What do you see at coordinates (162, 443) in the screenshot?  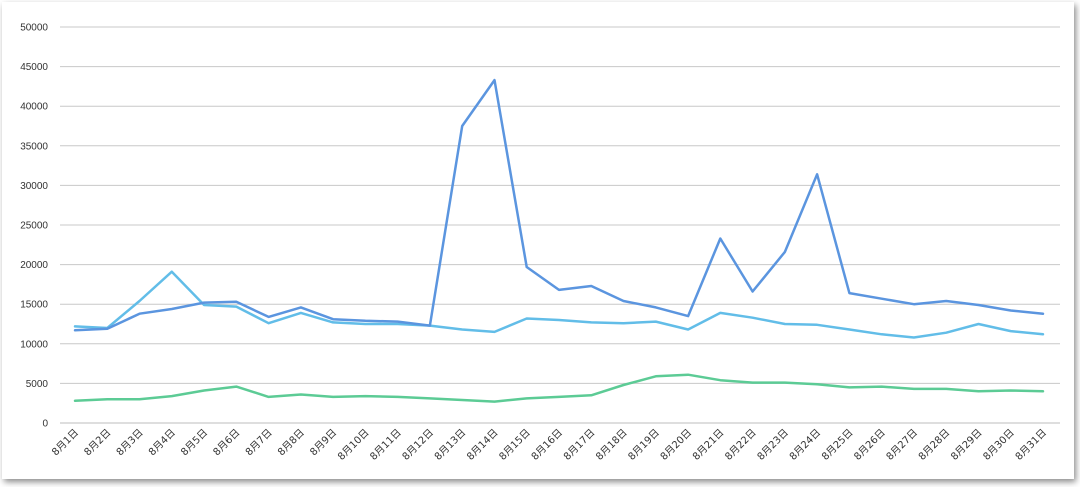 I see `x-tick-label: 8月4日` at bounding box center [162, 443].